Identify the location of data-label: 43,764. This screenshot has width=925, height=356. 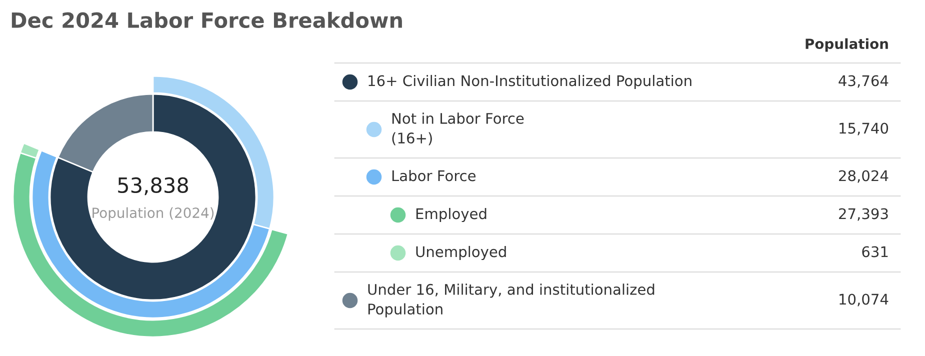
(863, 81).